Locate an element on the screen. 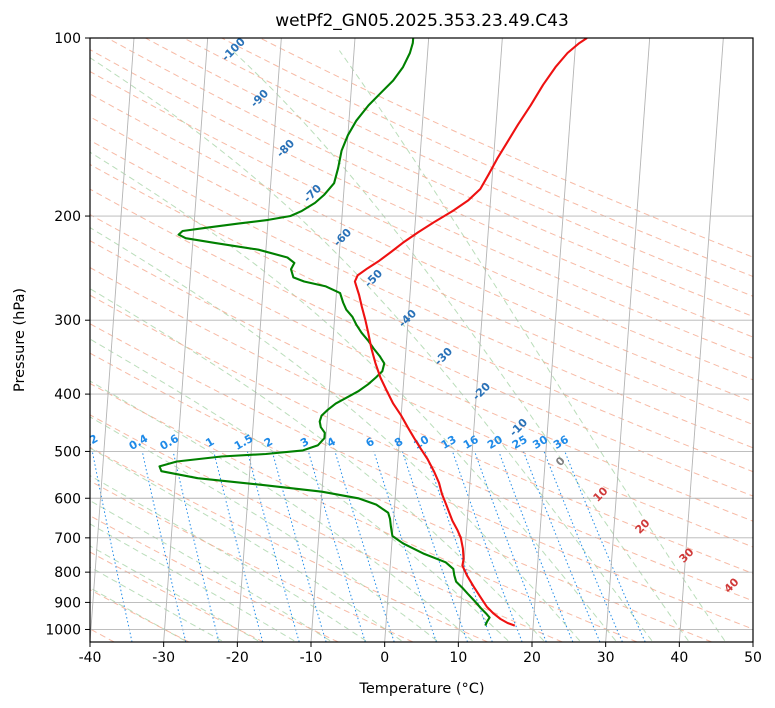 The image size is (775, 708). y-tick-label: 600 is located at coordinates (67, 499).